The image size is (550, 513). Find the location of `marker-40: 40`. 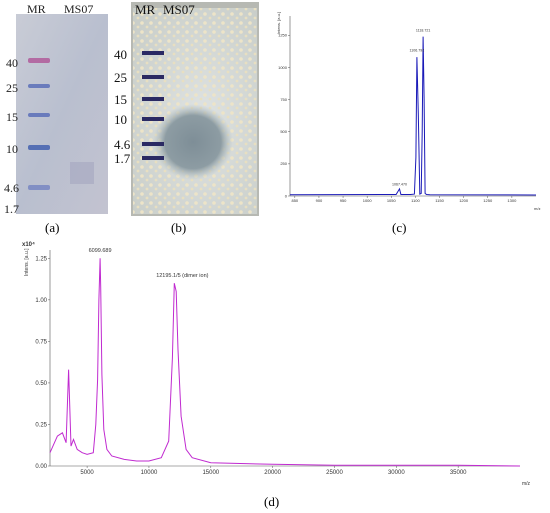

marker-40: 40 is located at coordinates (12, 63).